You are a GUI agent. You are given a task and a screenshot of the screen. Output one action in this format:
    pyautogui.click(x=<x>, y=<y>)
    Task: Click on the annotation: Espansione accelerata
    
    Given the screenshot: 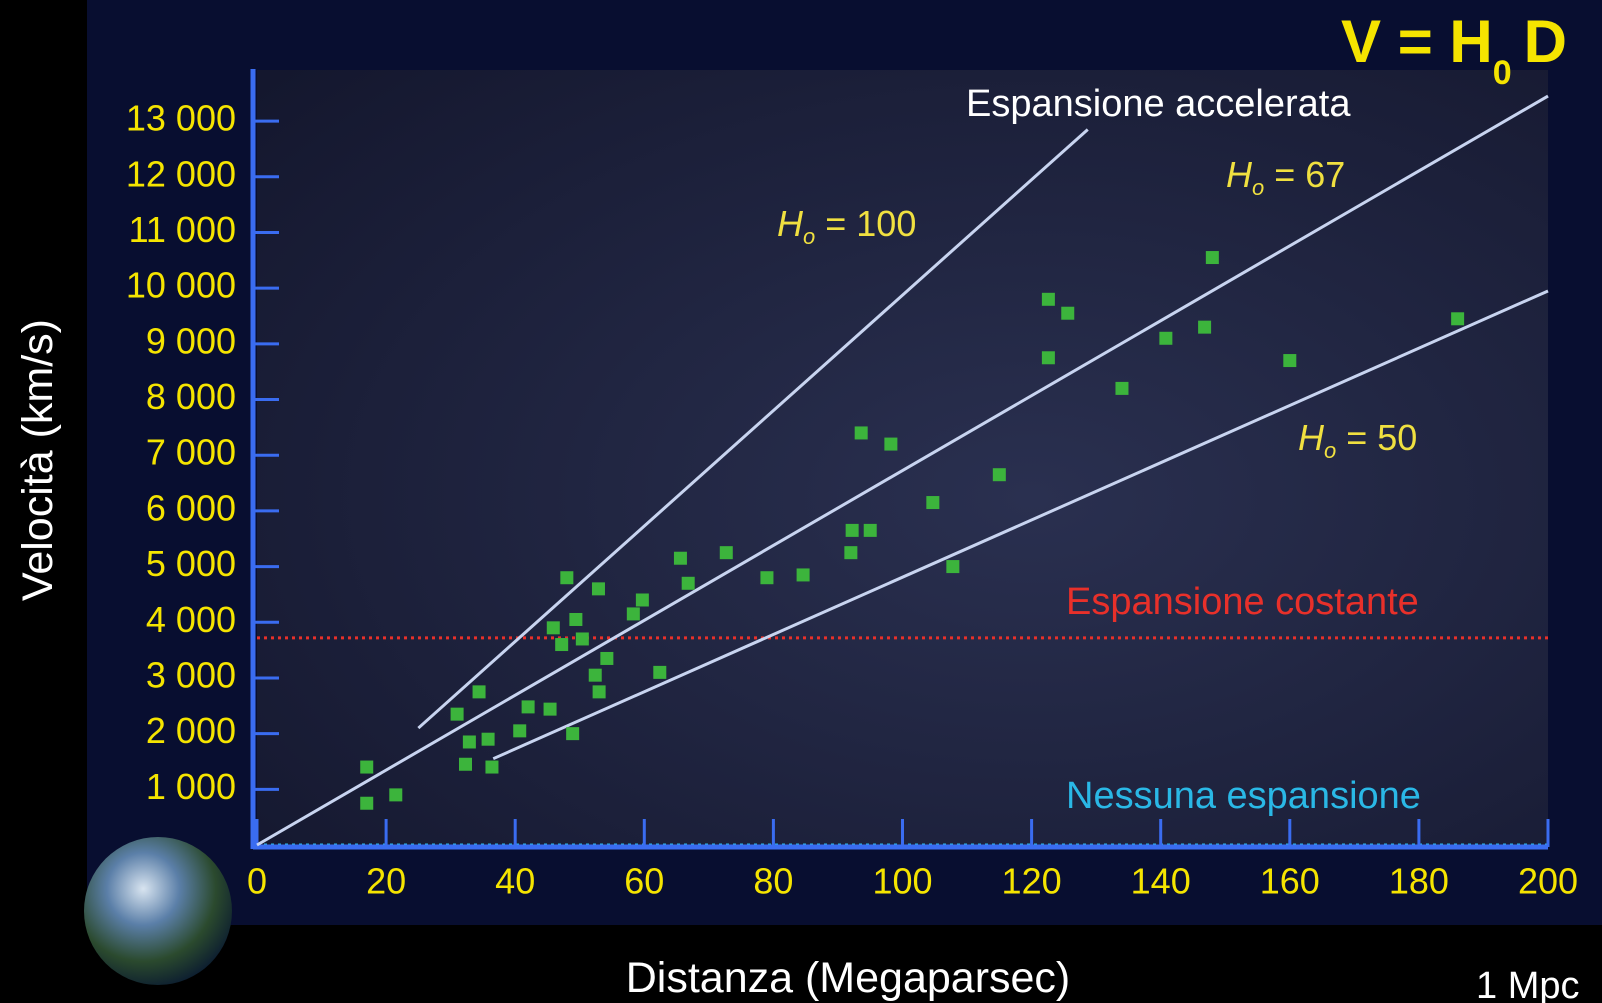 What is the action you would take?
    pyautogui.click(x=1158, y=104)
    